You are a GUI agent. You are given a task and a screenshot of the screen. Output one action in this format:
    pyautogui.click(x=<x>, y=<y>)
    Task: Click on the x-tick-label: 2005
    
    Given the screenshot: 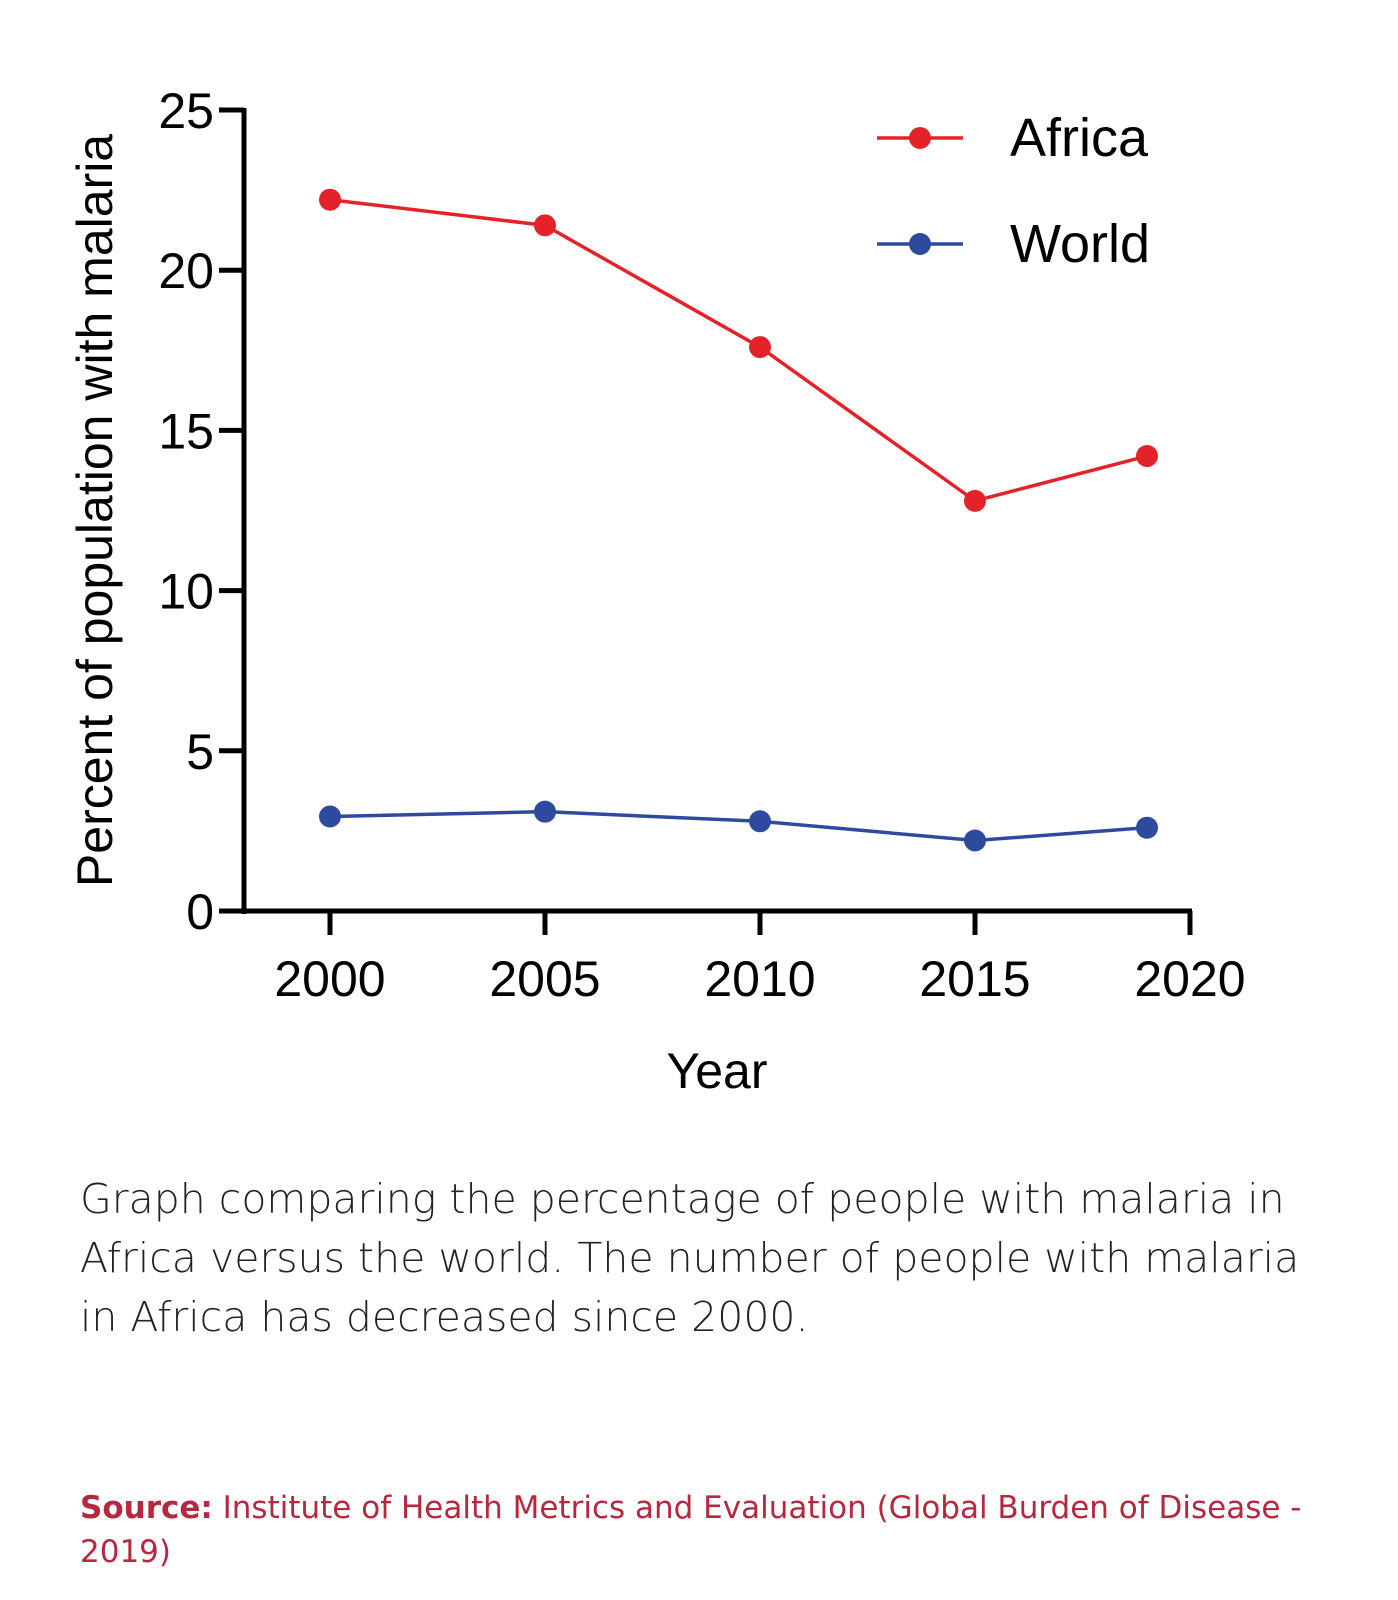 What is the action you would take?
    pyautogui.click(x=544, y=979)
    